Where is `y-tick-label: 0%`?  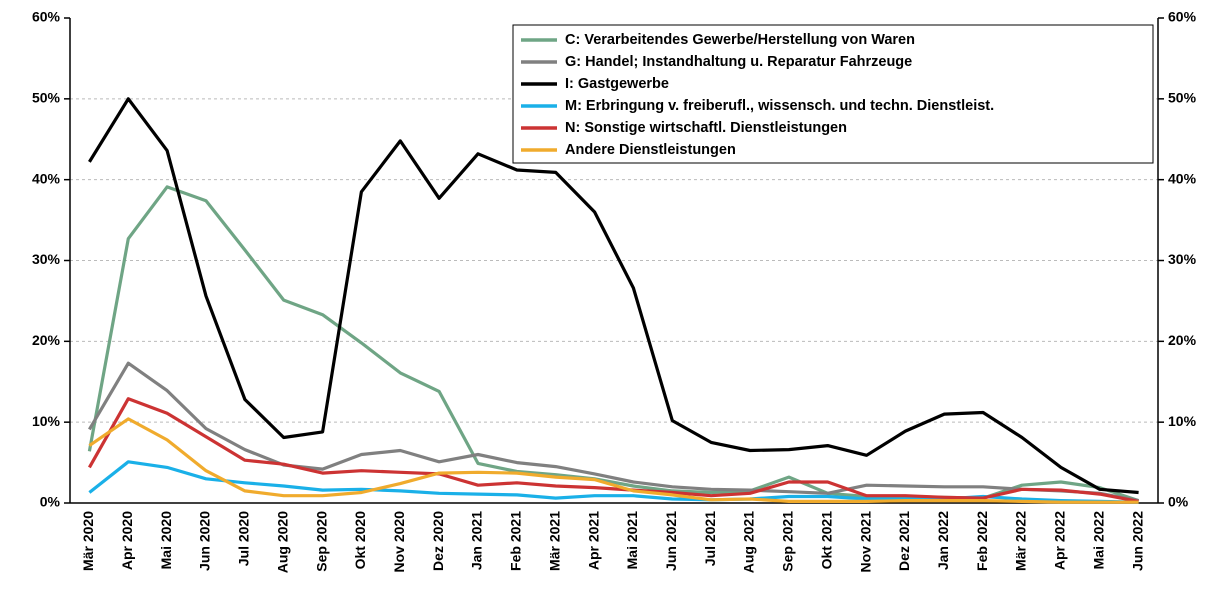 y-tick-label: 0% is located at coordinates (50, 502).